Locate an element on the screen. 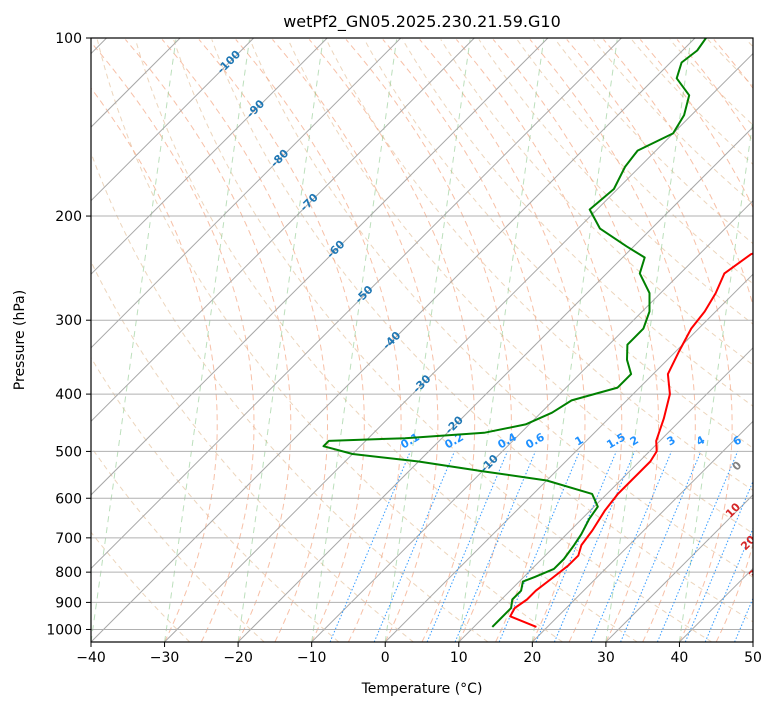  y-tick-label: 600 is located at coordinates (68, 499).